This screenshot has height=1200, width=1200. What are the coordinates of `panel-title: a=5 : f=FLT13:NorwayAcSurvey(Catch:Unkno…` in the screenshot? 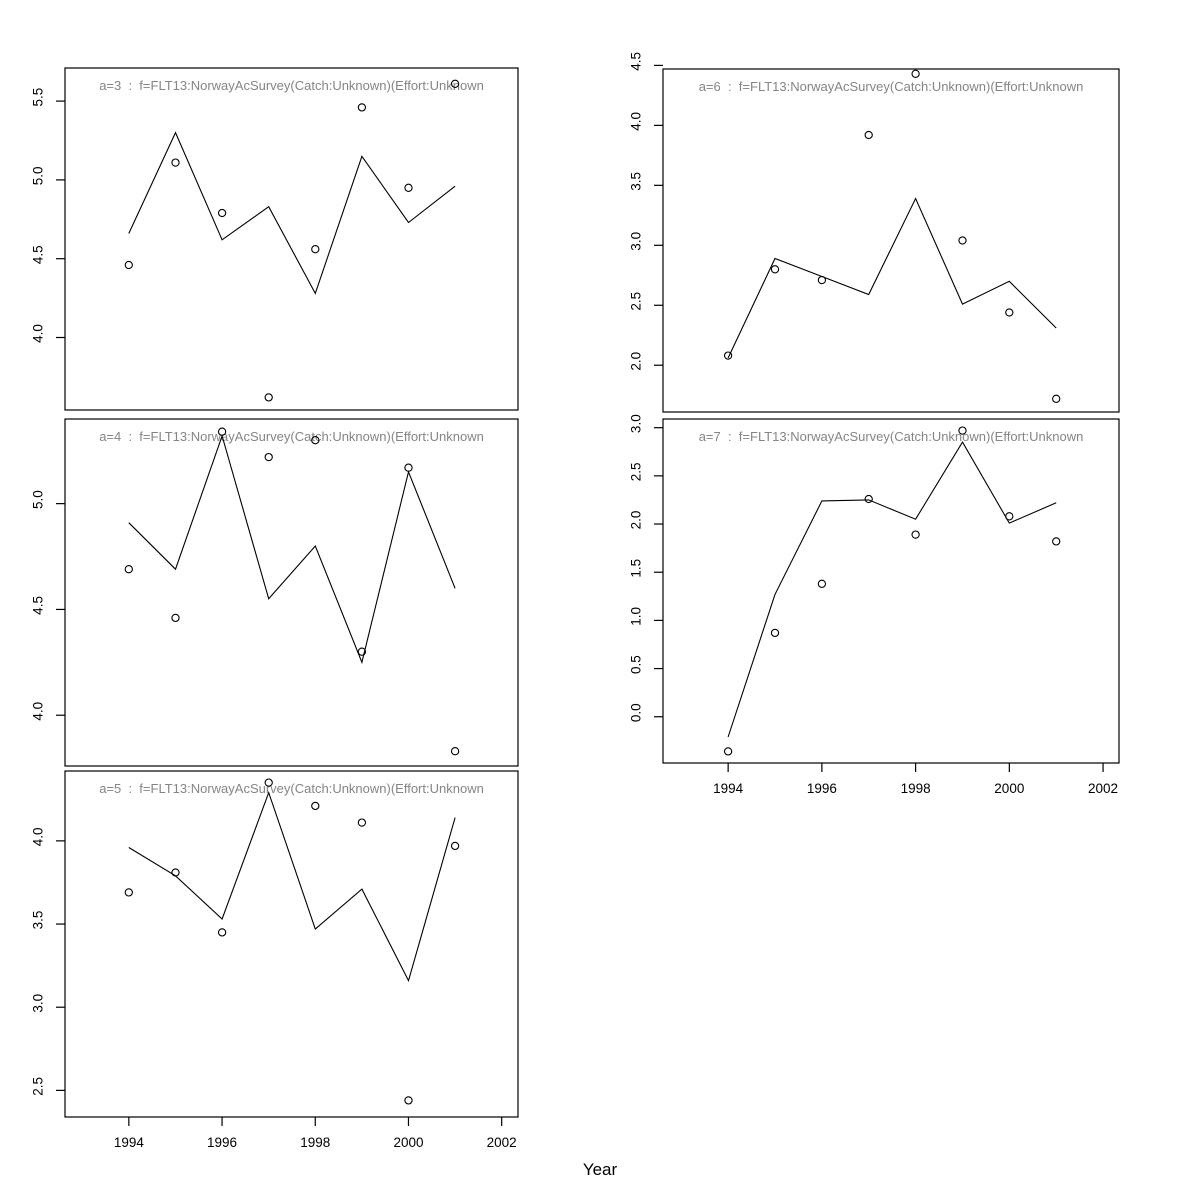 It's located at (291, 788).